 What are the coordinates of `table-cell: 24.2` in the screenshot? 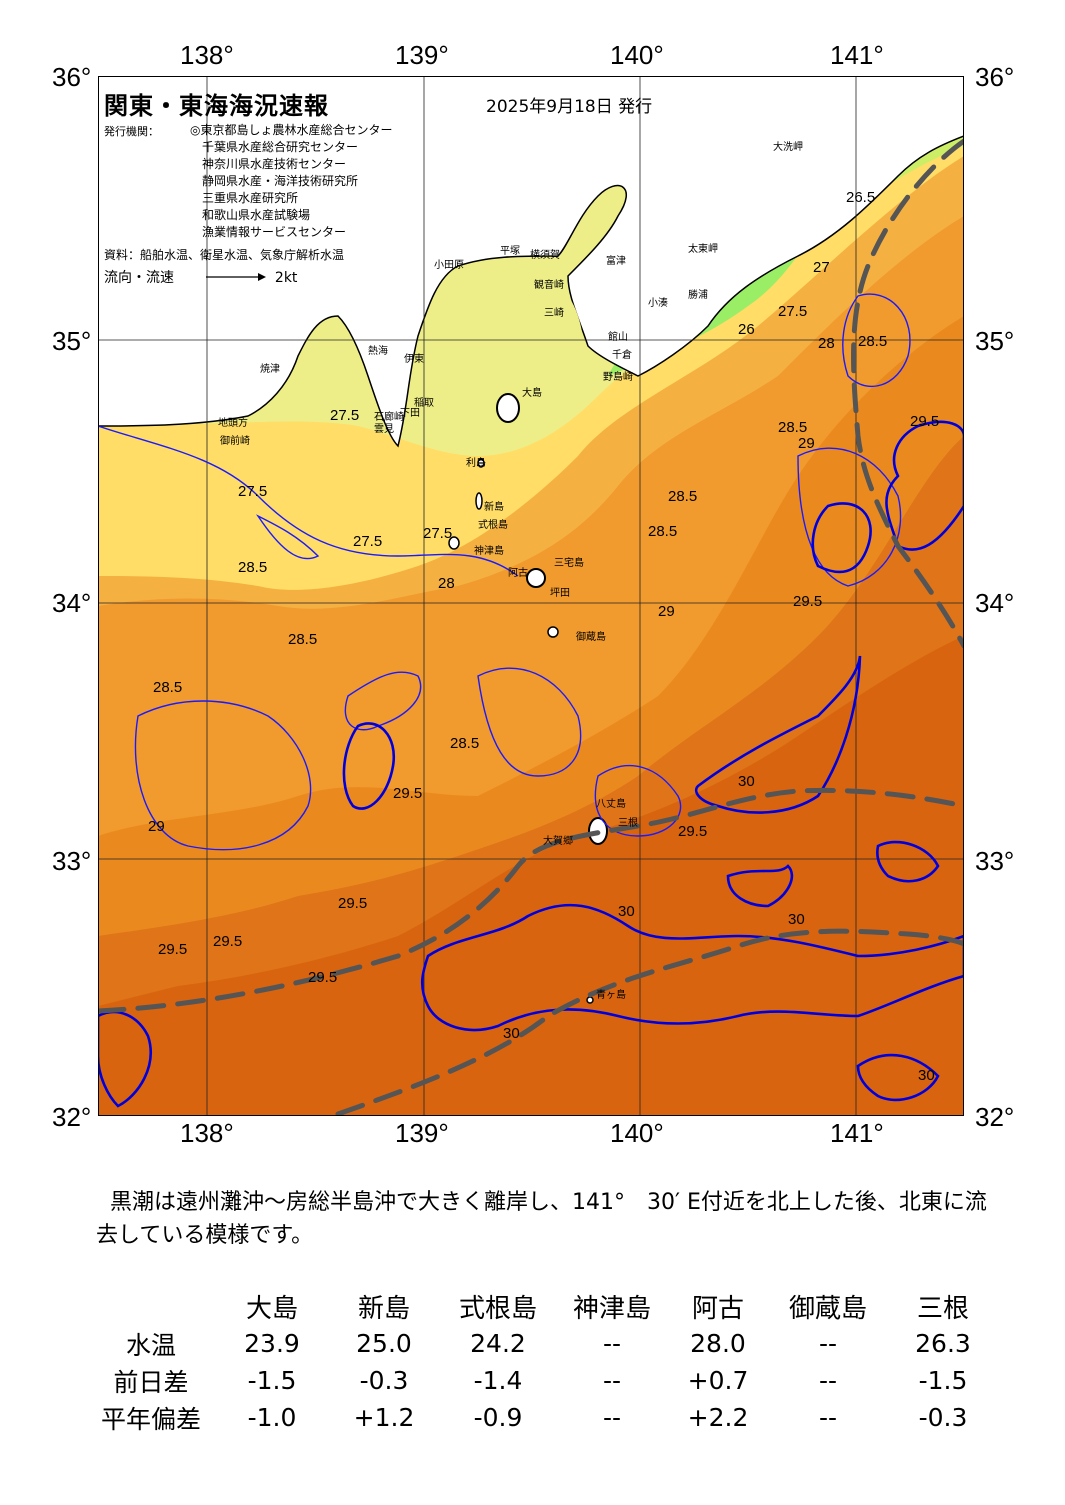 It's located at (498, 1343).